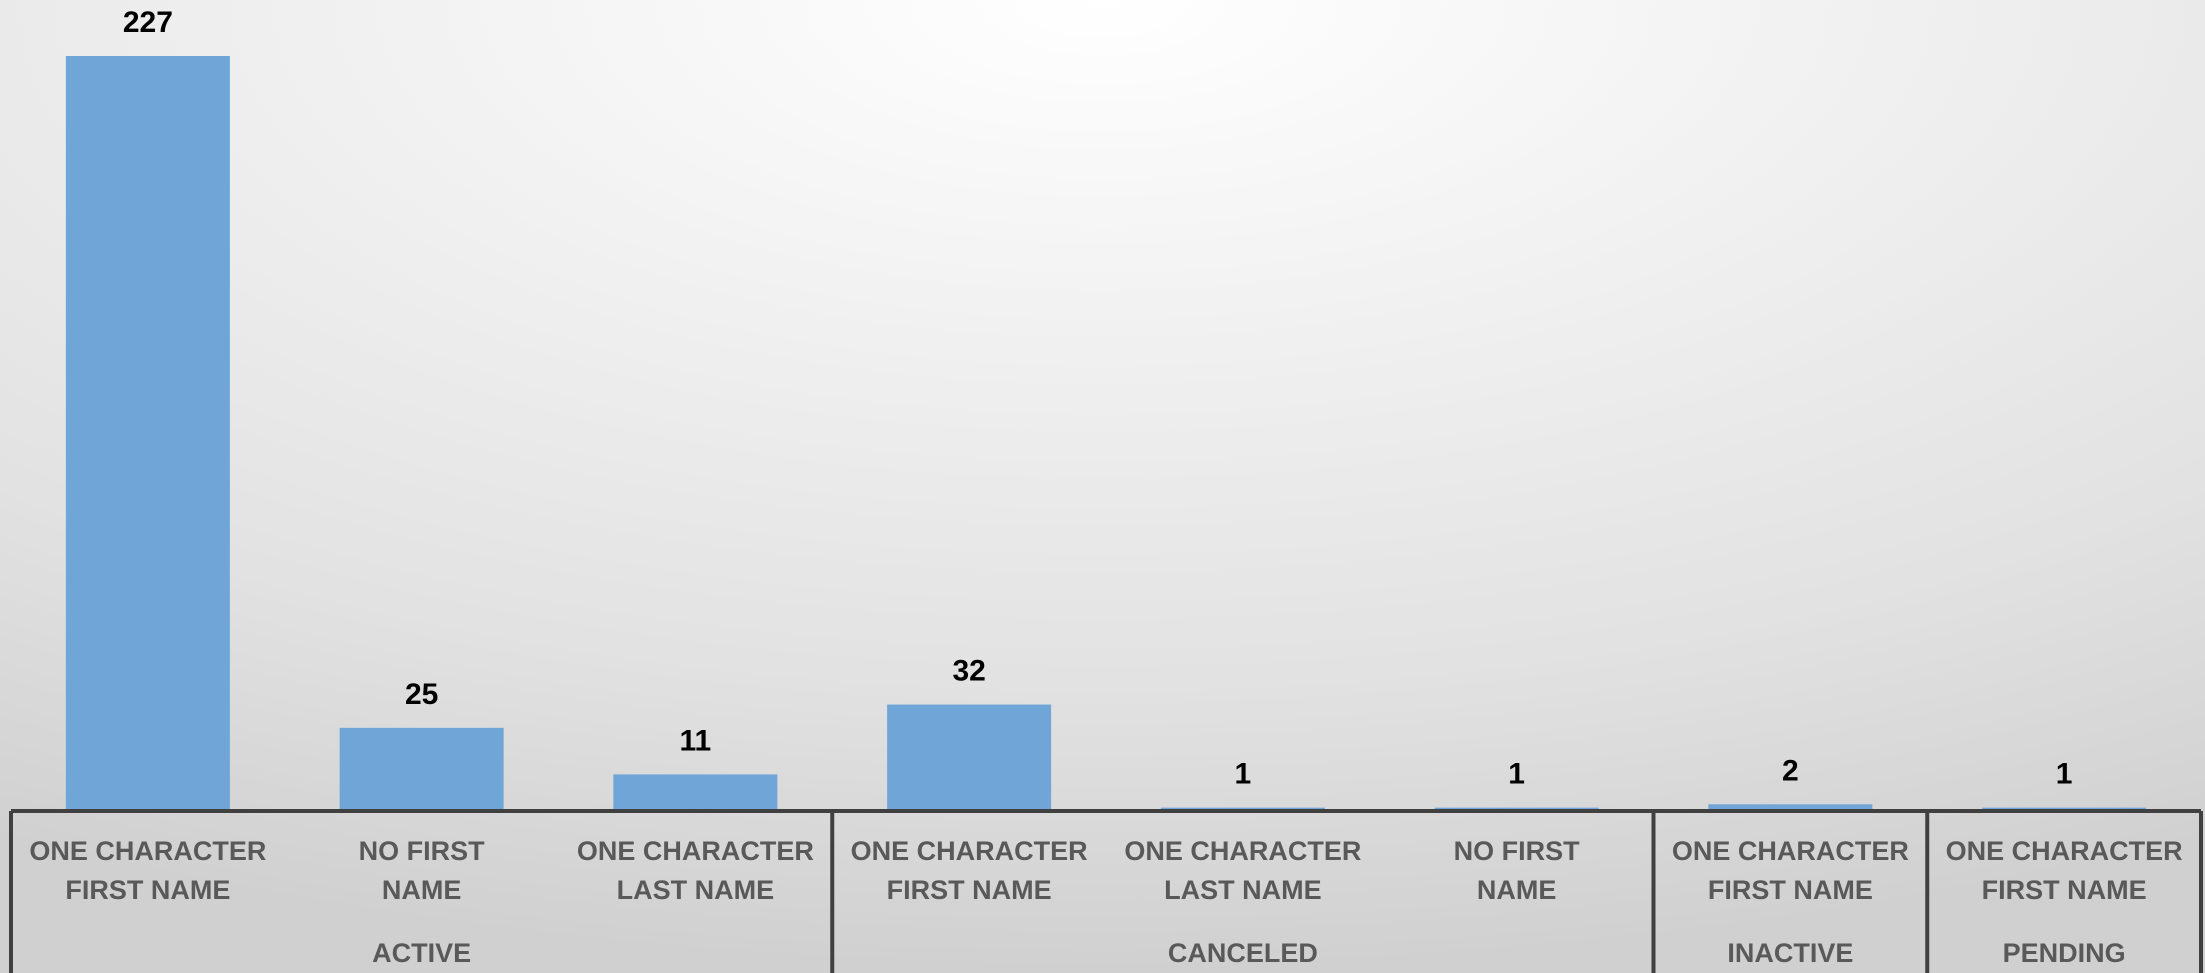  Describe the element at coordinates (696, 740) in the screenshot. I see `data-label: 11` at that location.